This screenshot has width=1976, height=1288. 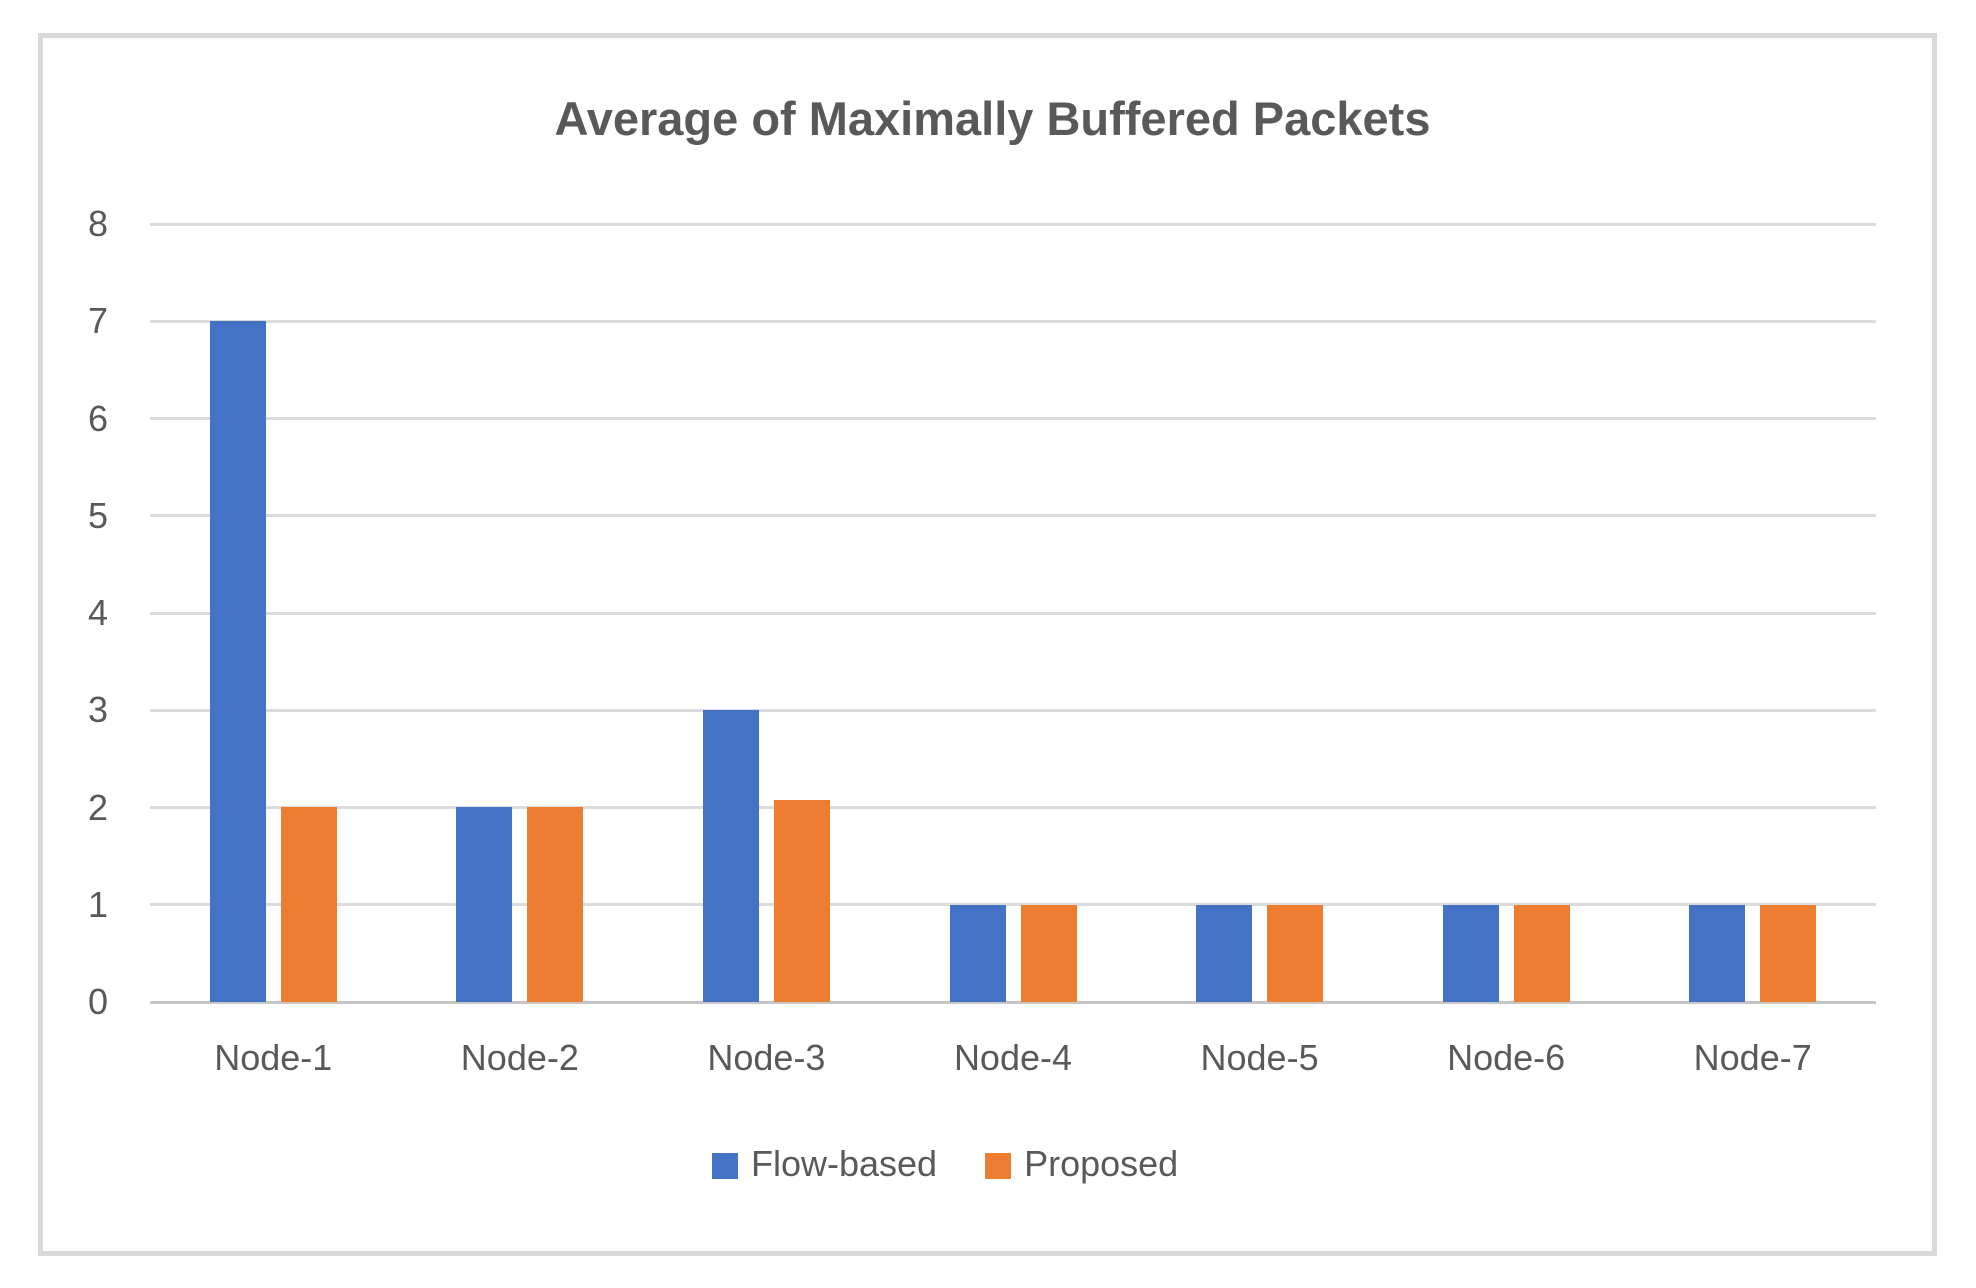 I want to click on y-tick-label-7: 7, so click(x=97, y=321).